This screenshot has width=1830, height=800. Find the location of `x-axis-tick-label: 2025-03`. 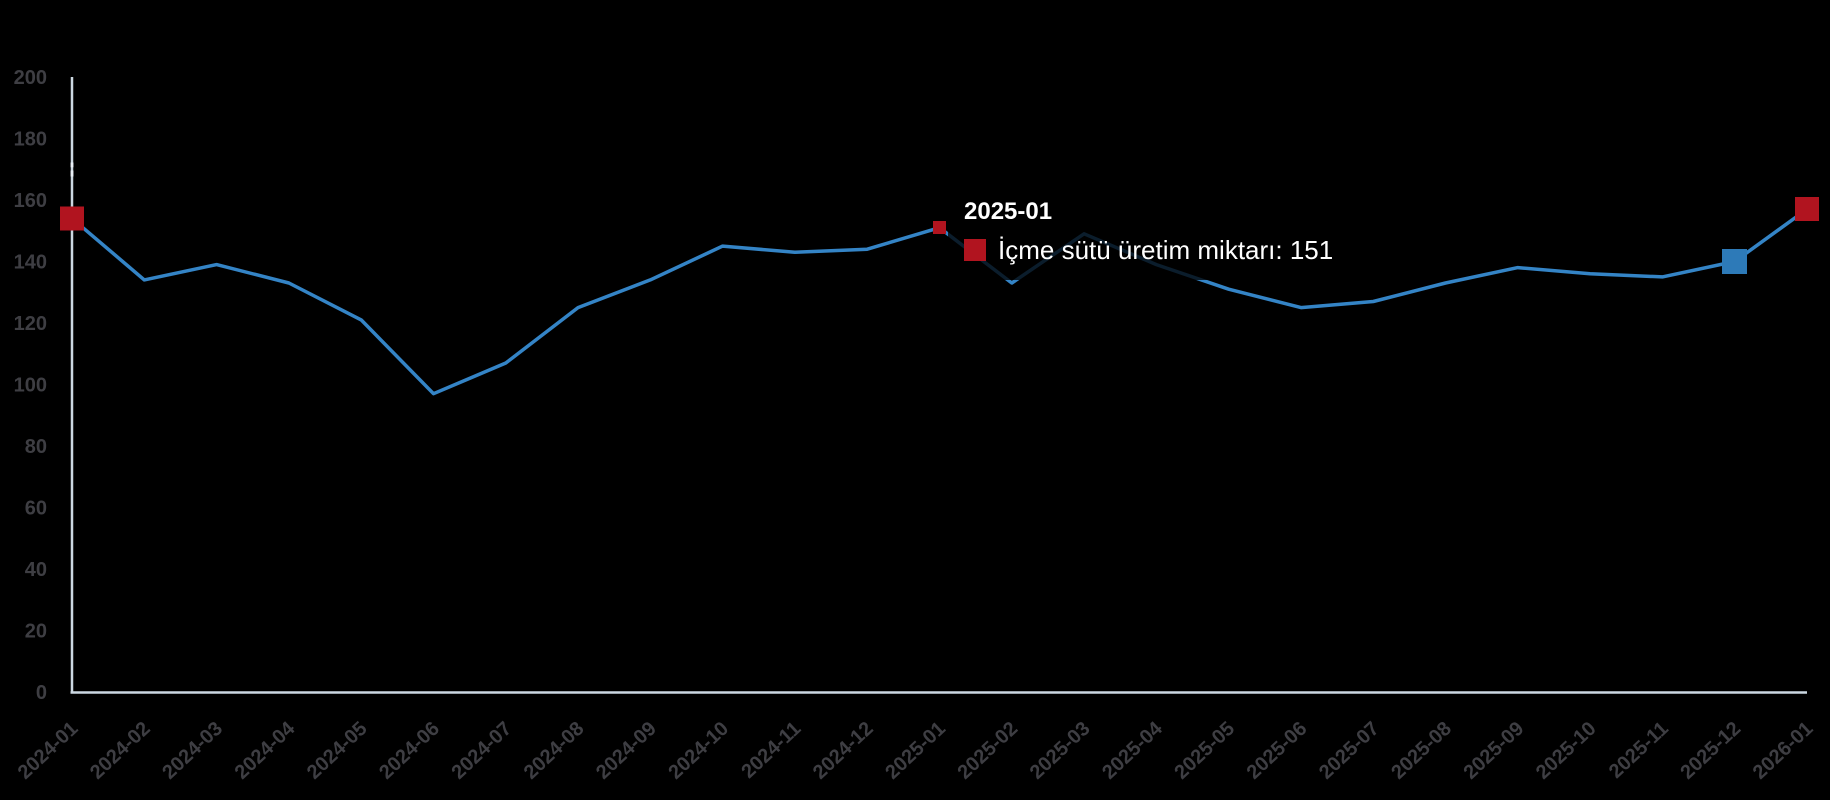

x-axis-tick-label: 2025-03 is located at coordinates (1060, 751).